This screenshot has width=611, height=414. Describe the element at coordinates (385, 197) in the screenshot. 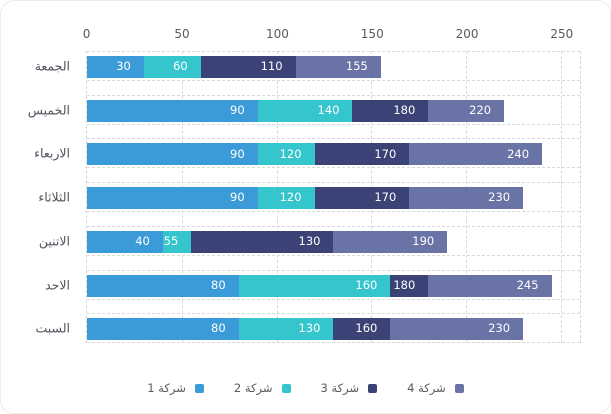

I see `bar-segment-label: 170` at that location.